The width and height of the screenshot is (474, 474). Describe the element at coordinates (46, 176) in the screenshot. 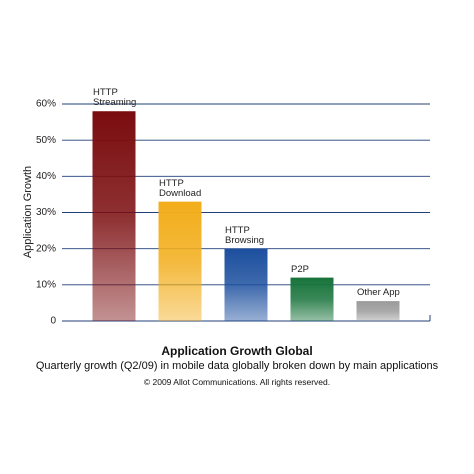

I see `y-tick-label: 40%` at that location.